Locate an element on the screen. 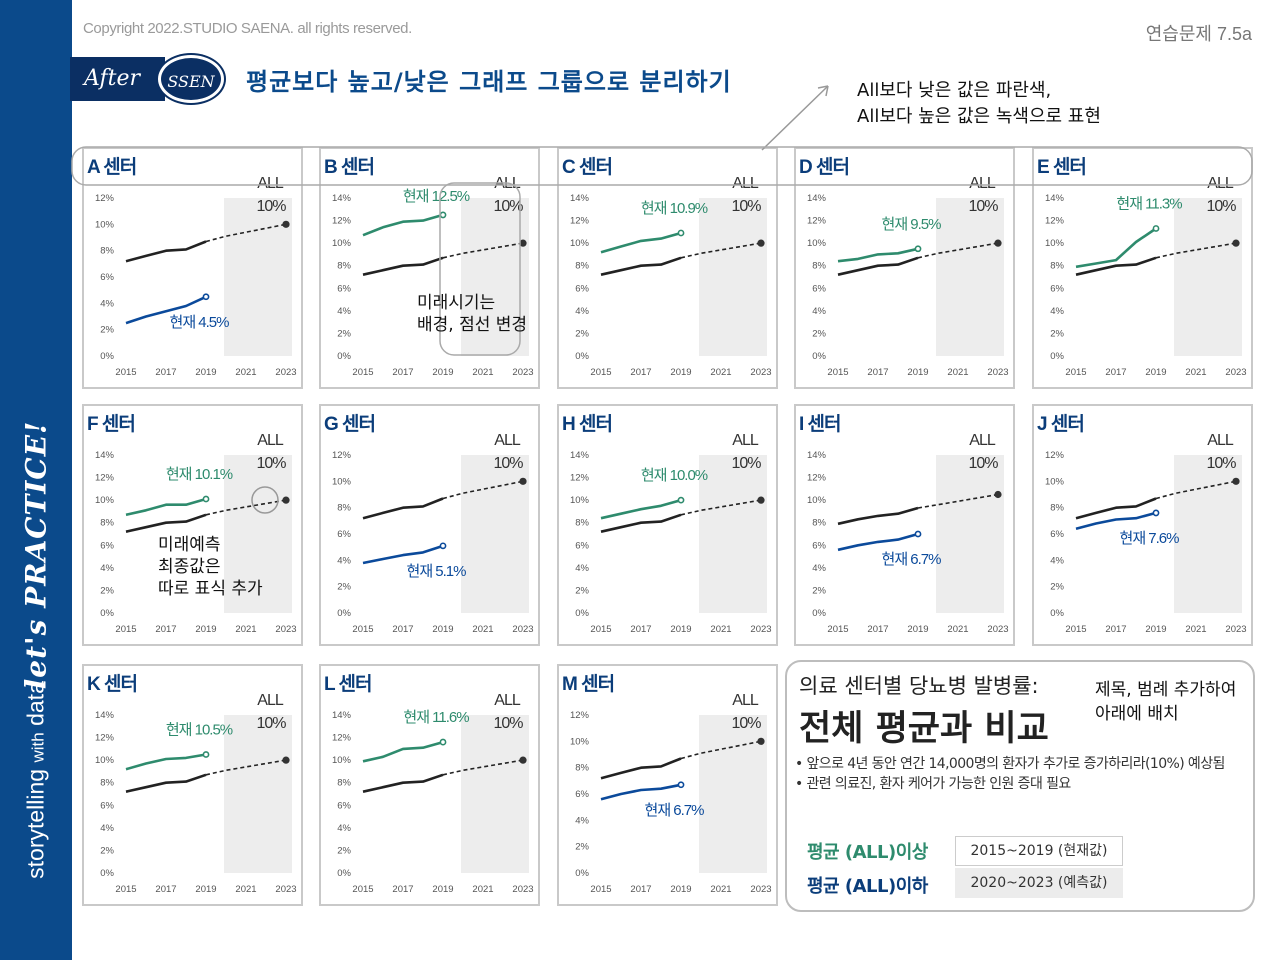  current-value-label: 현재 10.1% is located at coordinates (199, 474).